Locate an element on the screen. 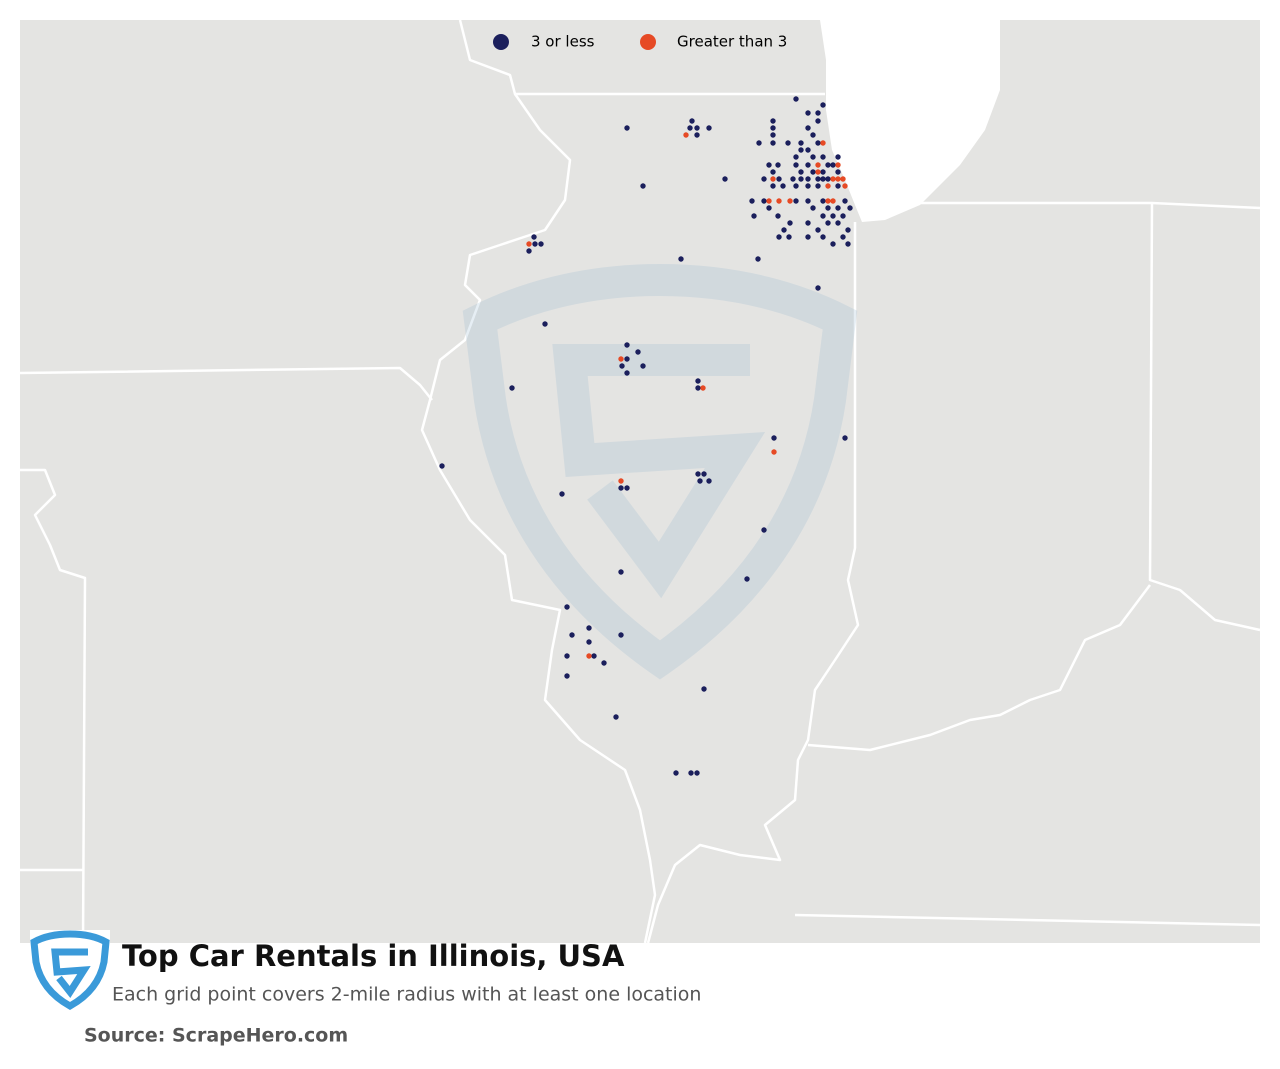 This screenshot has height=1069, width=1280. source: Source: ScrapeHero.com is located at coordinates (216, 1036).